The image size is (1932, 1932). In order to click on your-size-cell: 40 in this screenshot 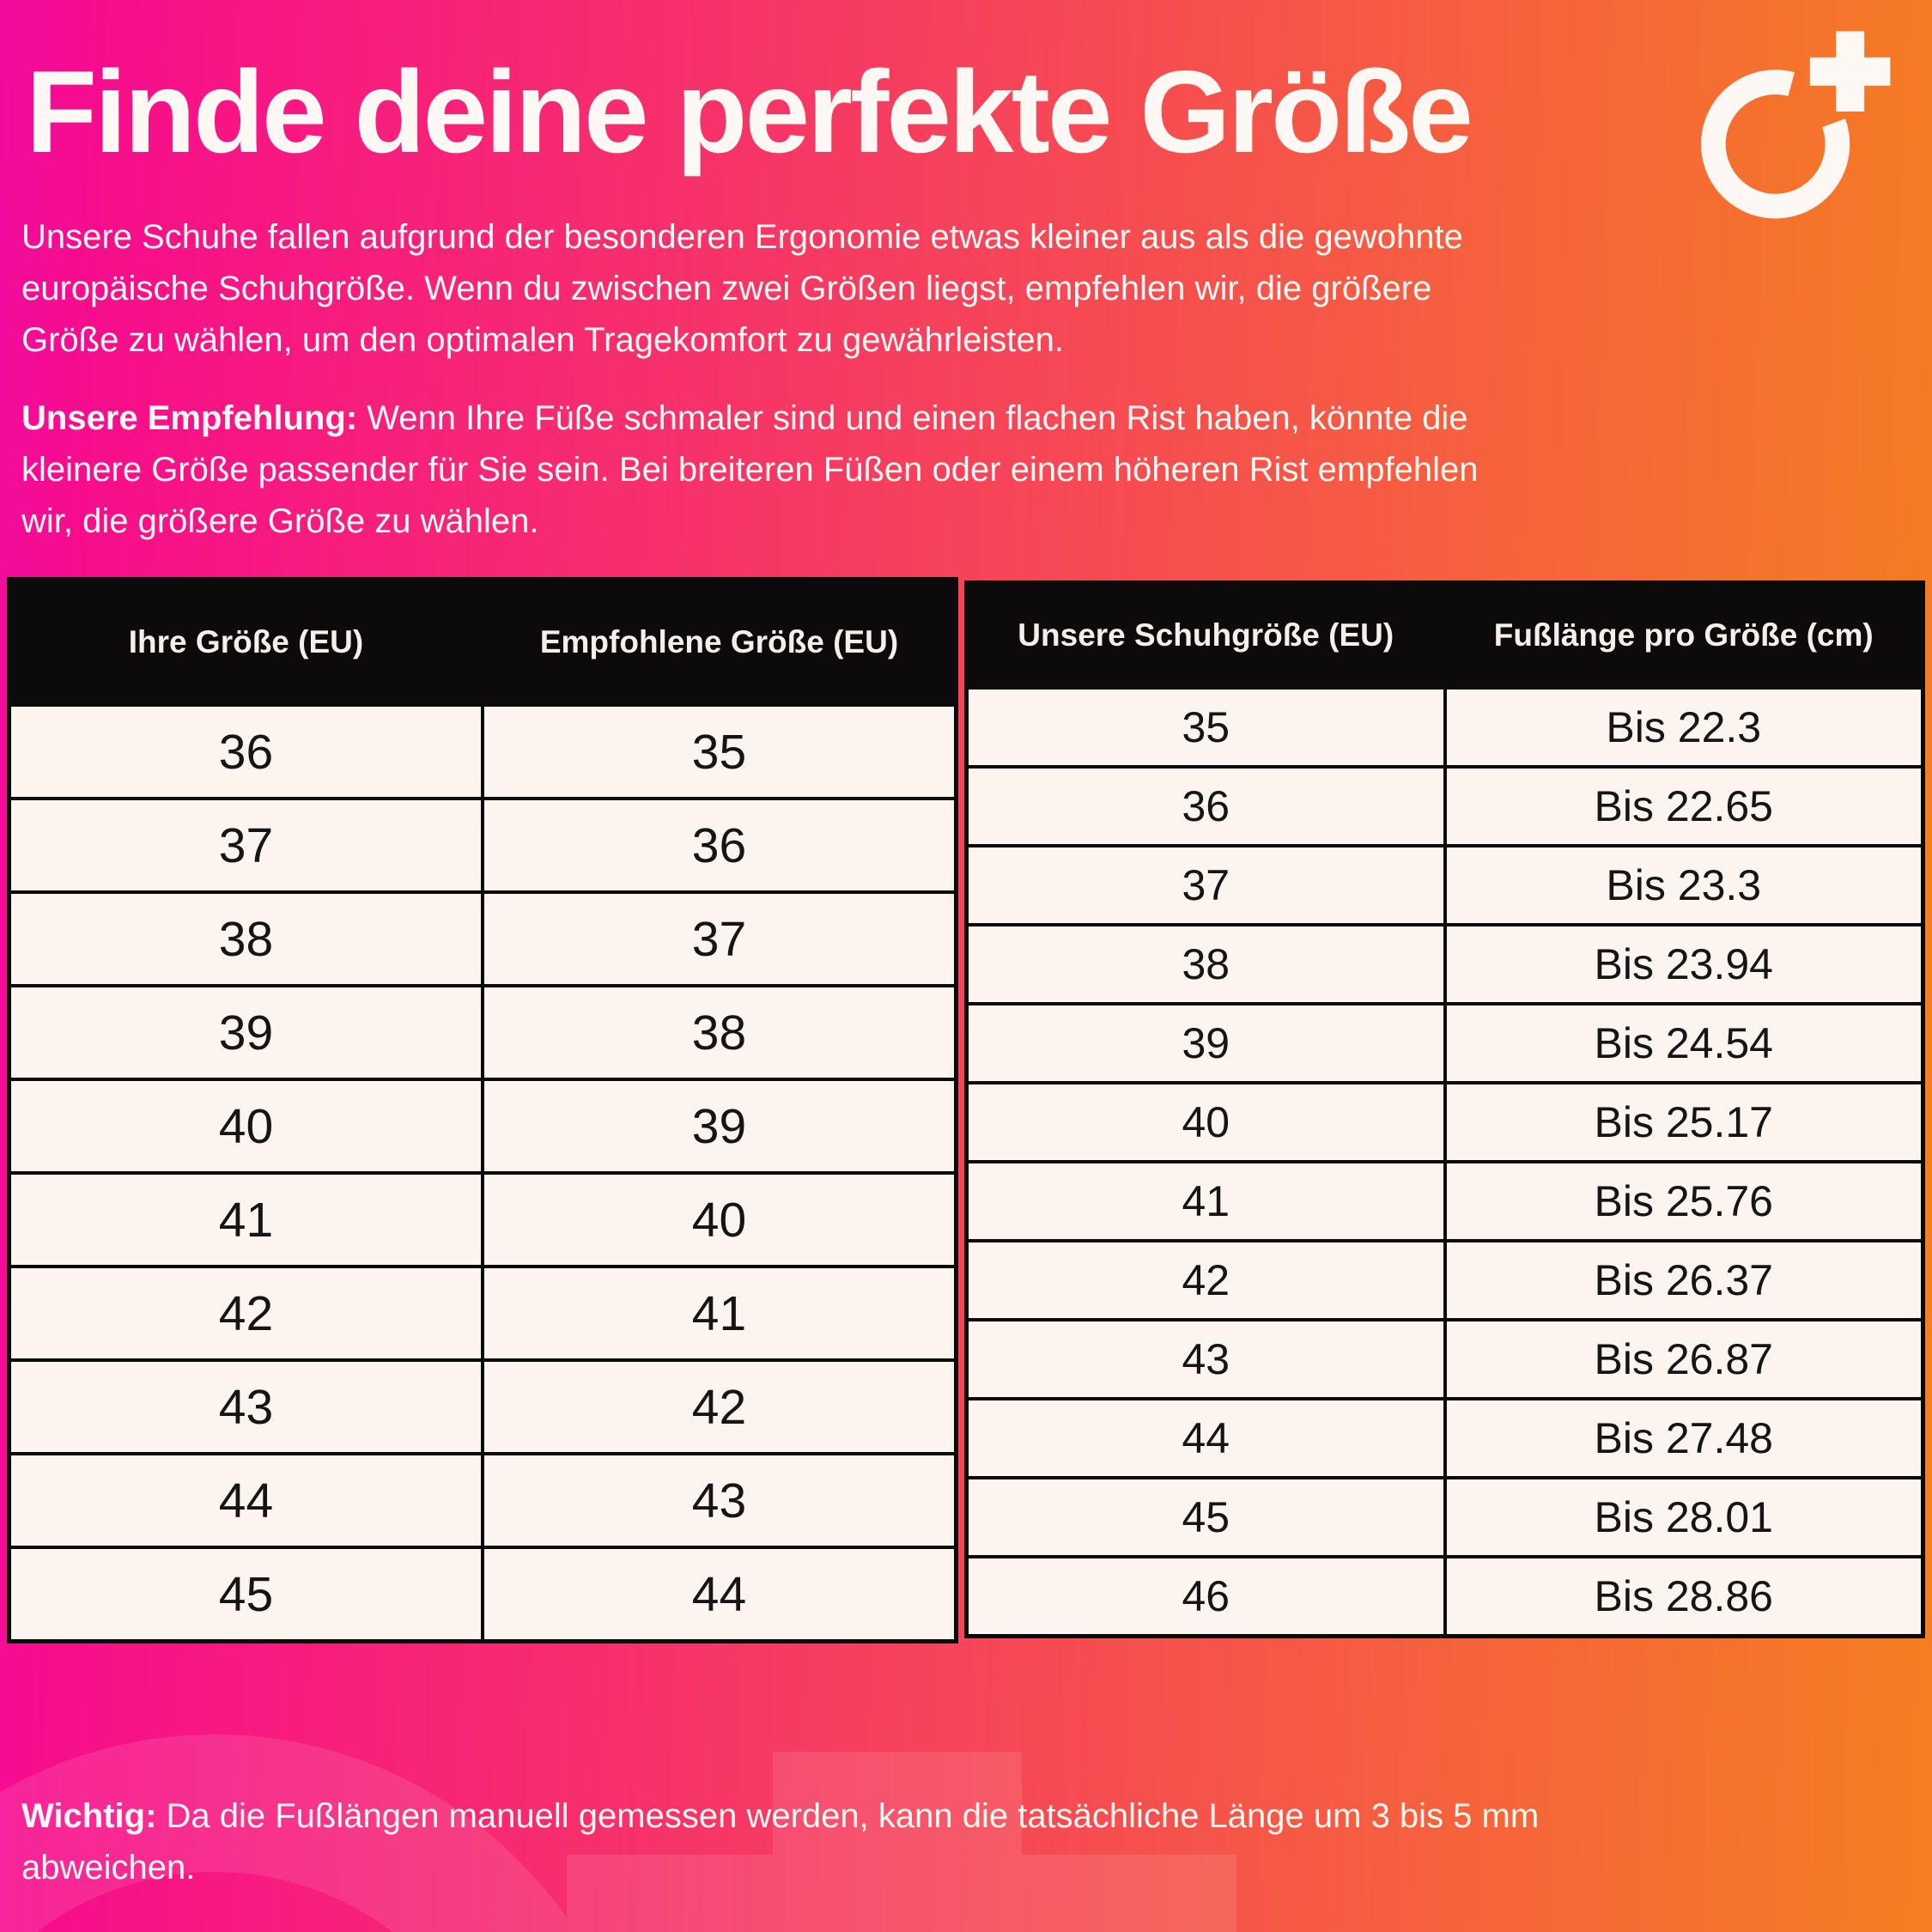, I will do `click(248, 1126)`.